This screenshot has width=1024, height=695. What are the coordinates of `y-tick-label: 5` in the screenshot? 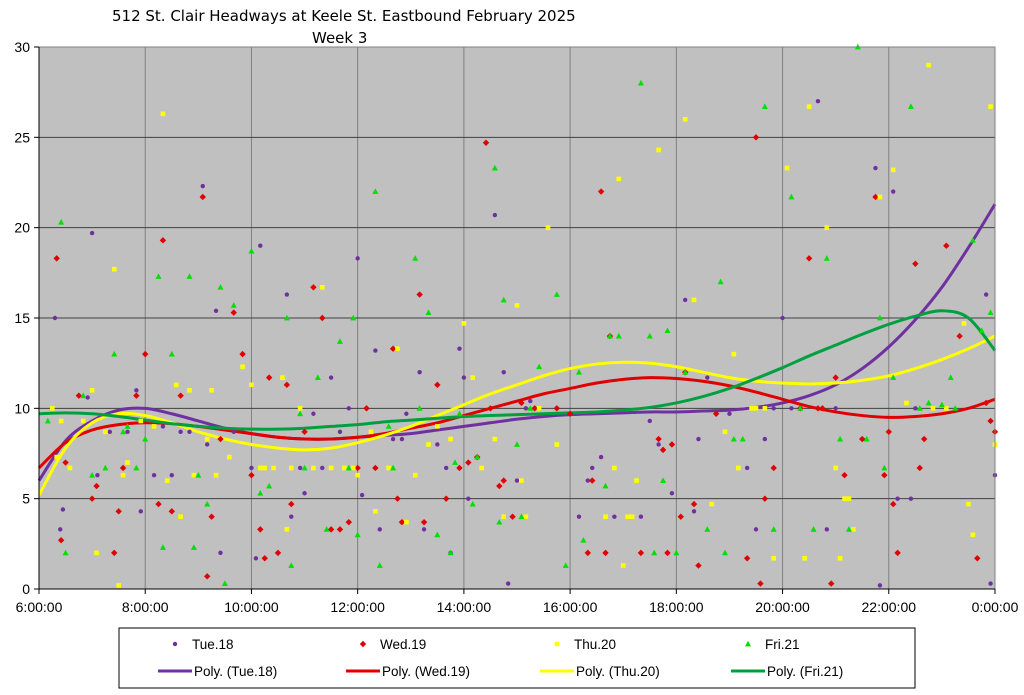 It's located at (26, 499).